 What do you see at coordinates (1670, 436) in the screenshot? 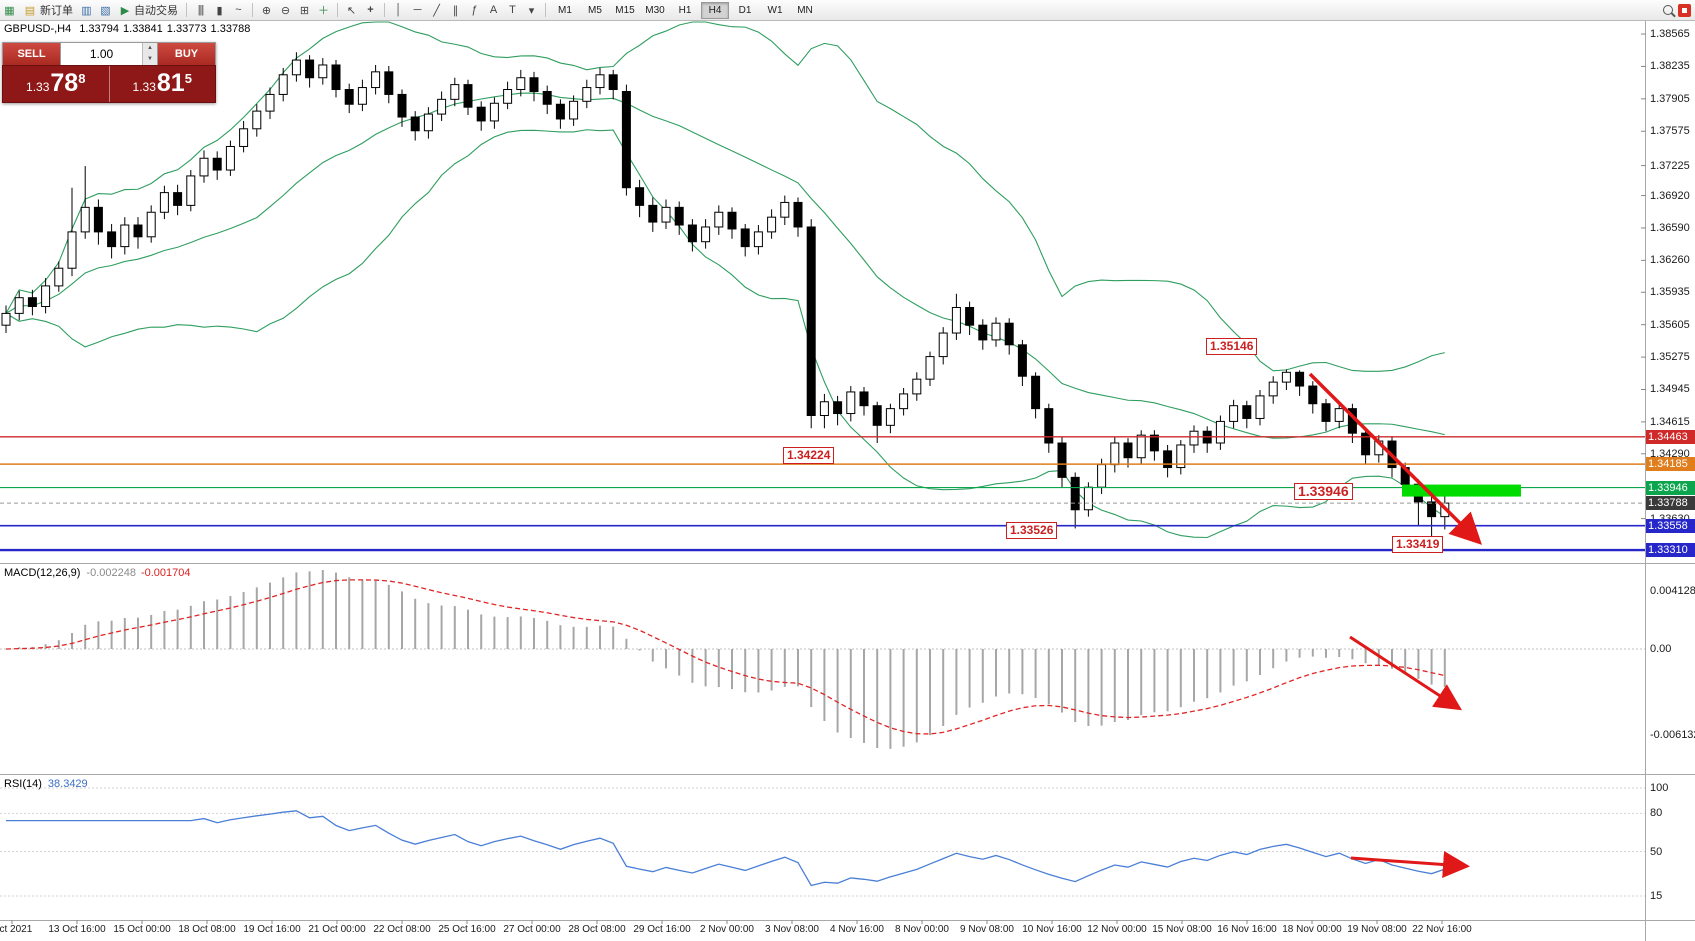
I see `price-tag-1.34463: 1.34463` at bounding box center [1670, 436].